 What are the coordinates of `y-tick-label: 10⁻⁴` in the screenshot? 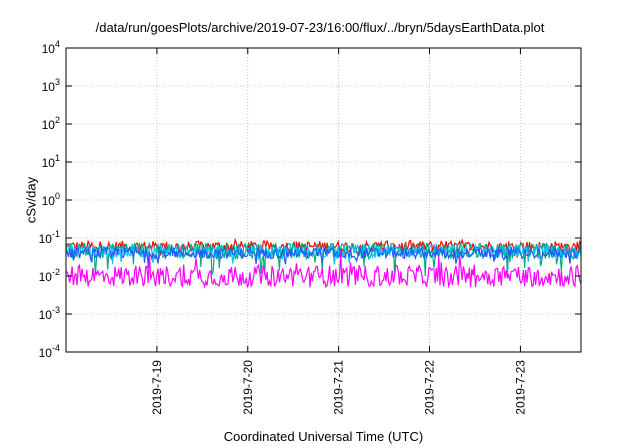 It's located at (49, 351).